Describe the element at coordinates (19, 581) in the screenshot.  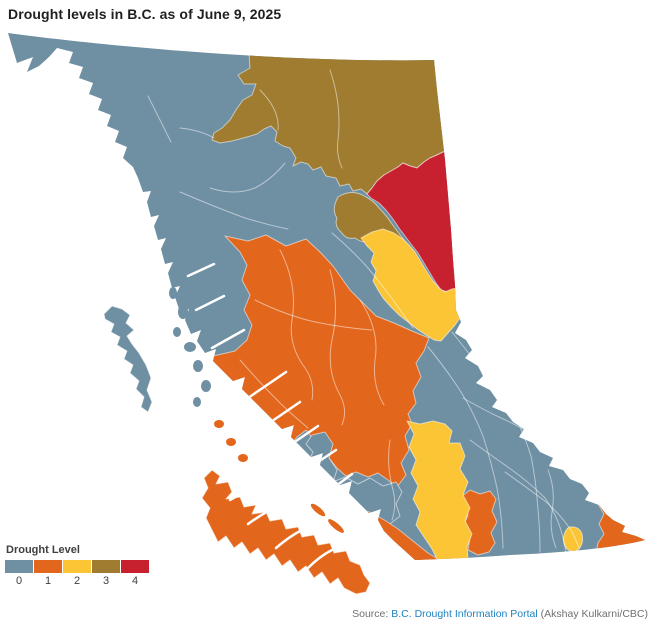
I see `legend-label-0: 0` at that location.